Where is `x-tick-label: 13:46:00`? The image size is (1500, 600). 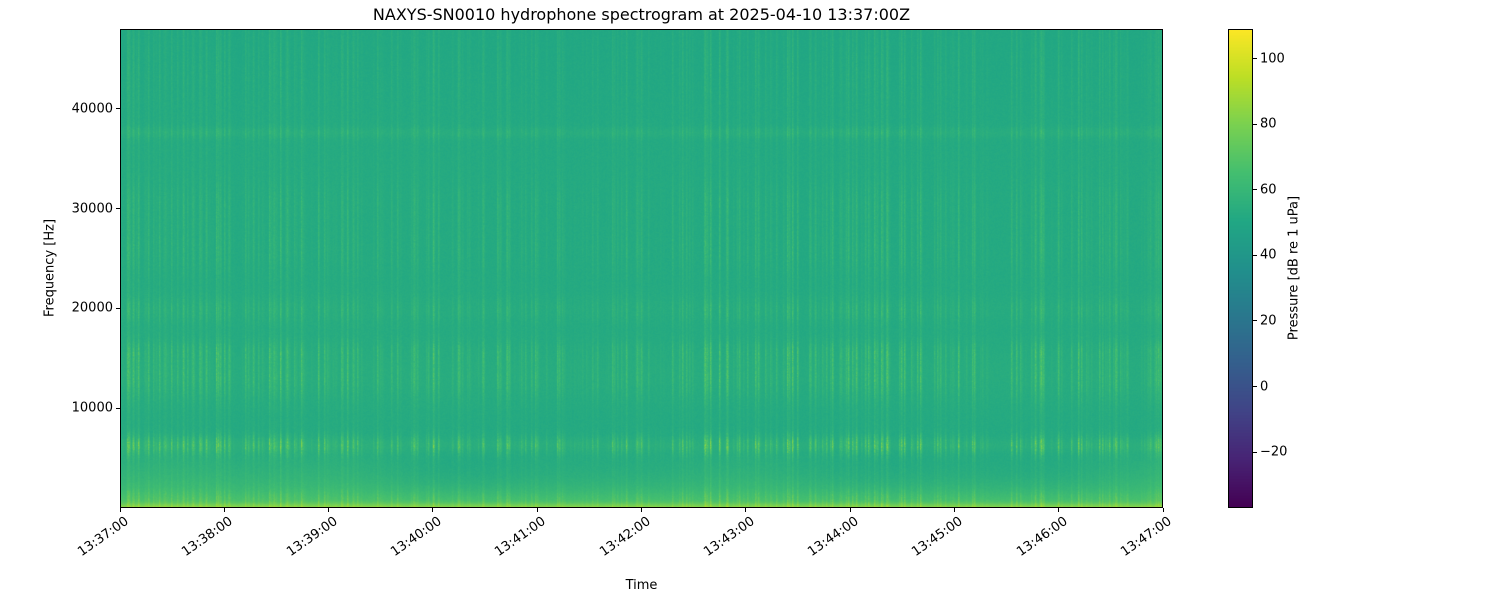 x-tick-label: 13:46:00 is located at coordinates (1042, 537).